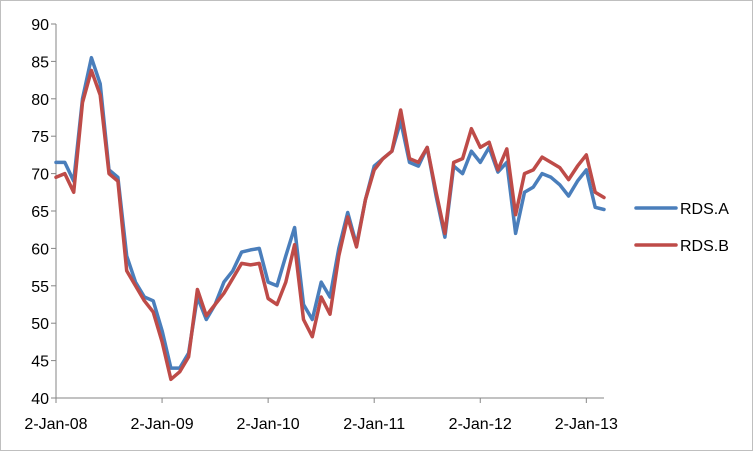 The width and height of the screenshot is (753, 451). Describe the element at coordinates (40, 137) in the screenshot. I see `y-tick-label: 75` at that location.